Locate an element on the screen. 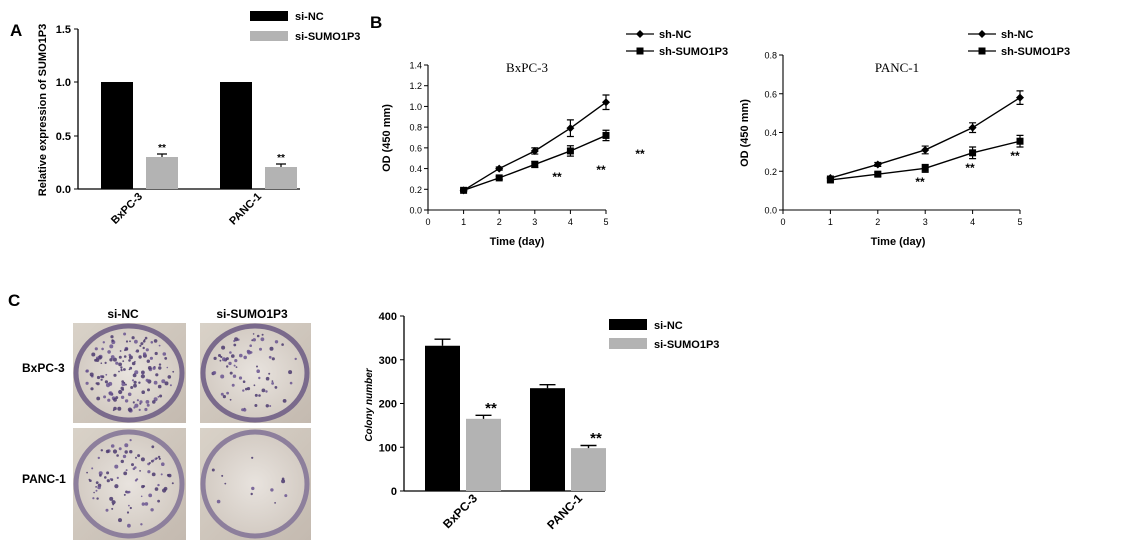 The width and height of the screenshot is (1122, 555). panel-c-y-axis-label: Colony number is located at coordinates (369, 404).